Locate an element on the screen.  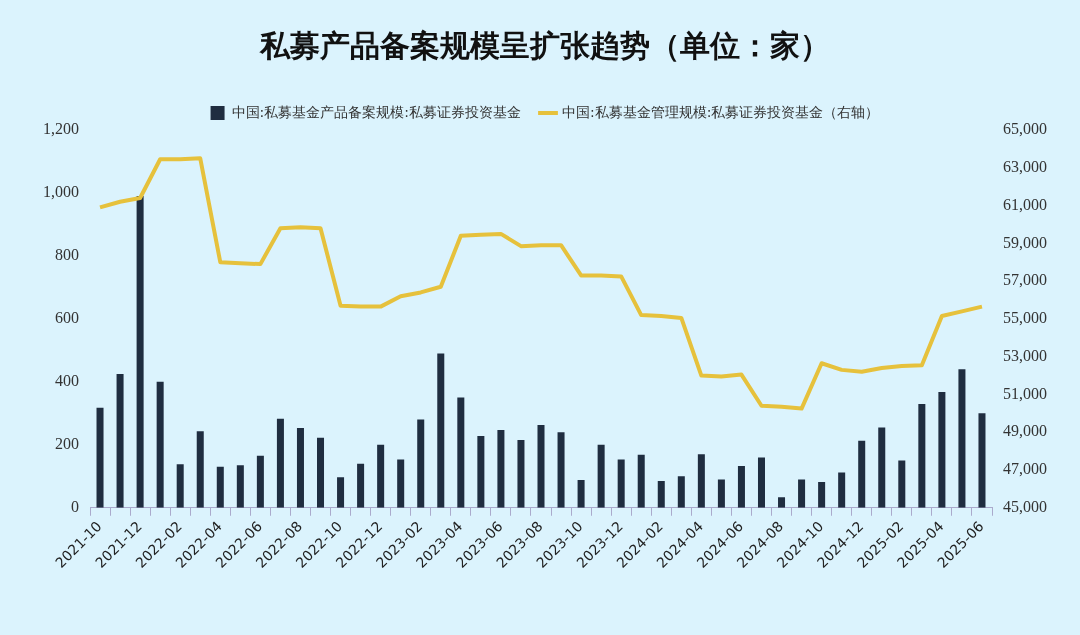
chart-title: 私募产品备案规模呈扩张趋势（单位：家） is located at coordinates (544, 45).